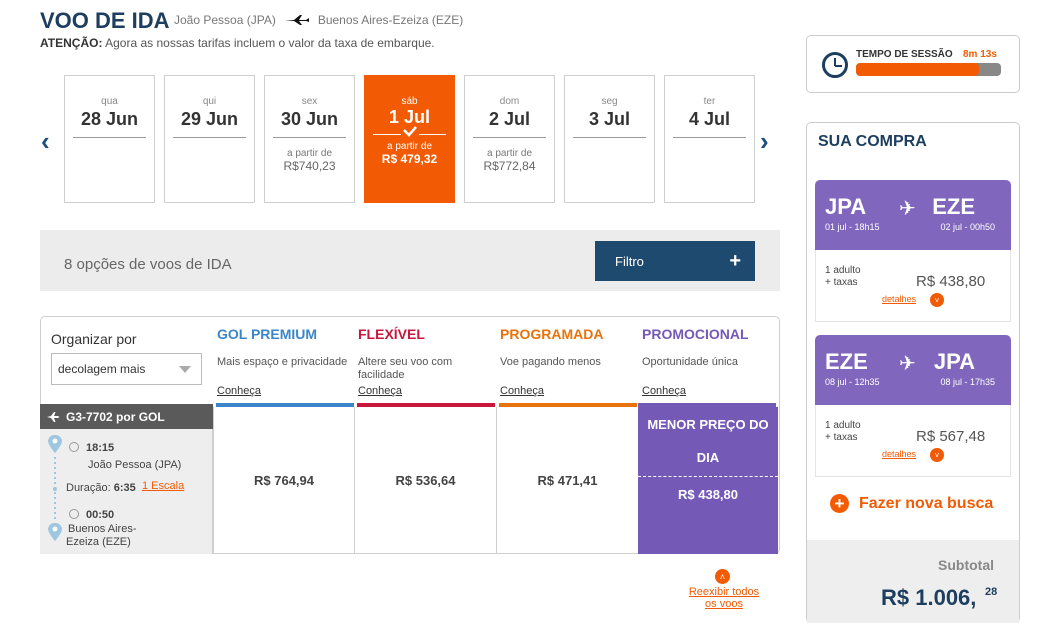 Image resolution: width=1043 pixels, height=623 pixels. Describe the element at coordinates (53, 416) in the screenshot. I see `airplane-icon` at that location.